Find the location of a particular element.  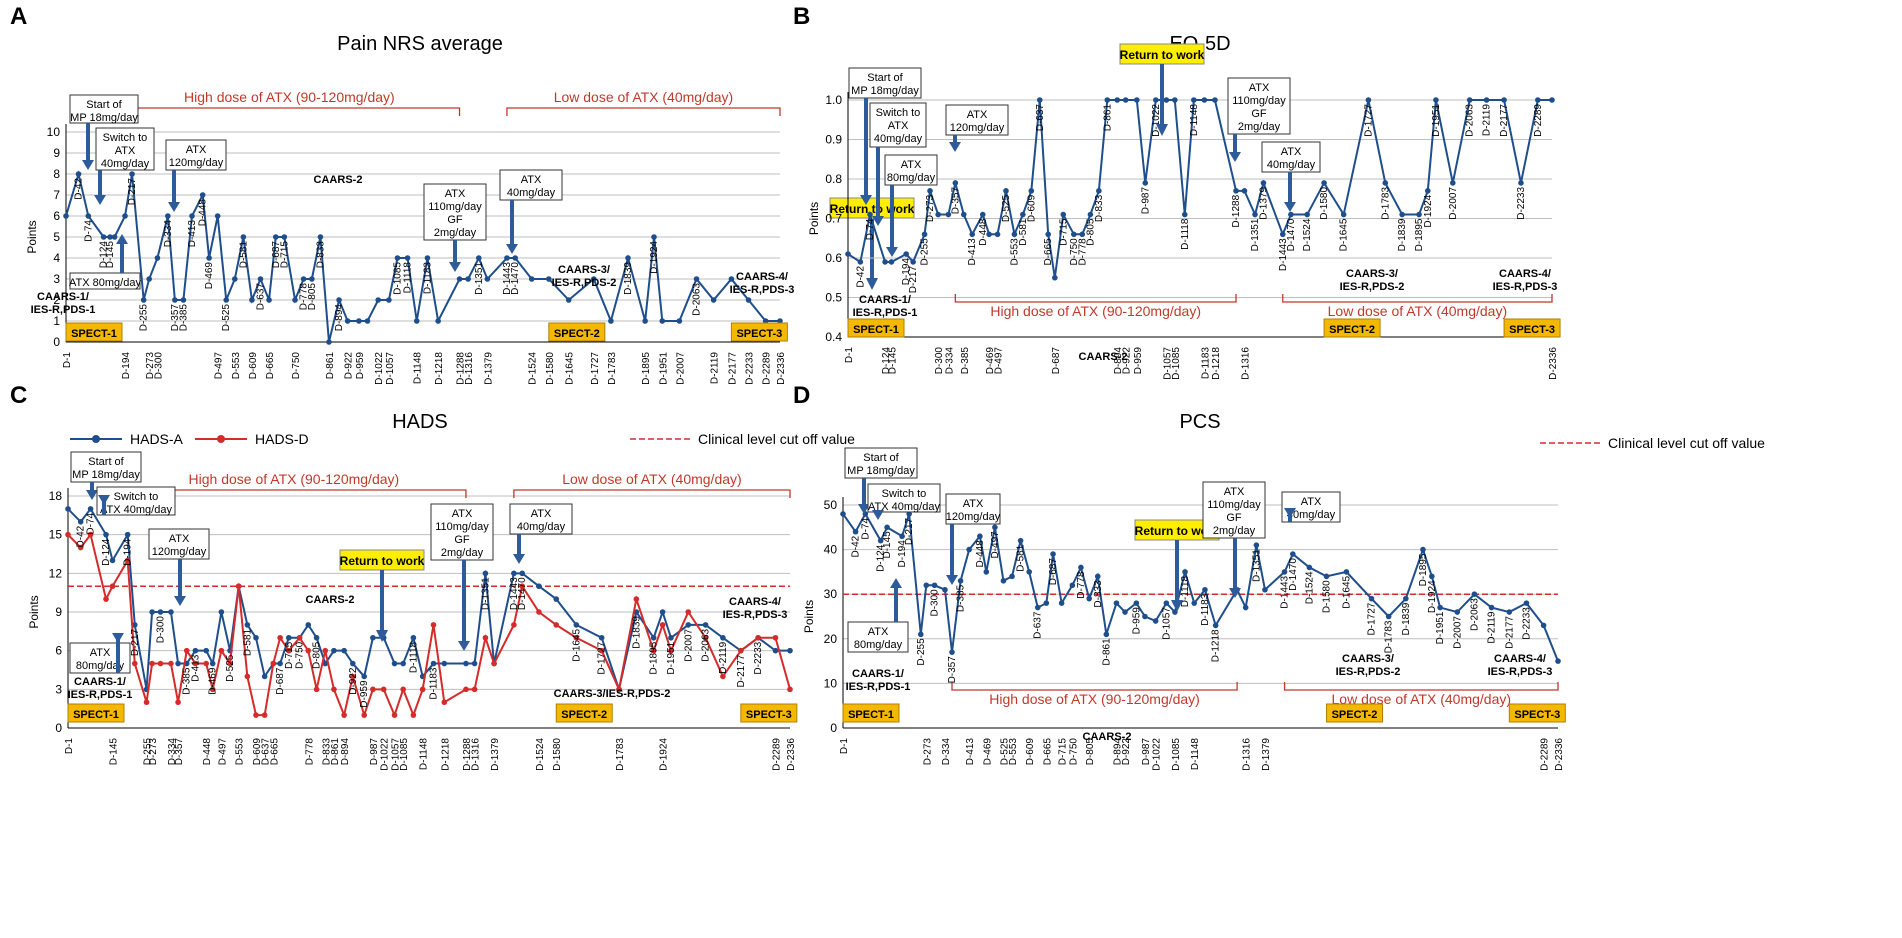

y-tick-label: 3 is located at coordinates (56, 279).